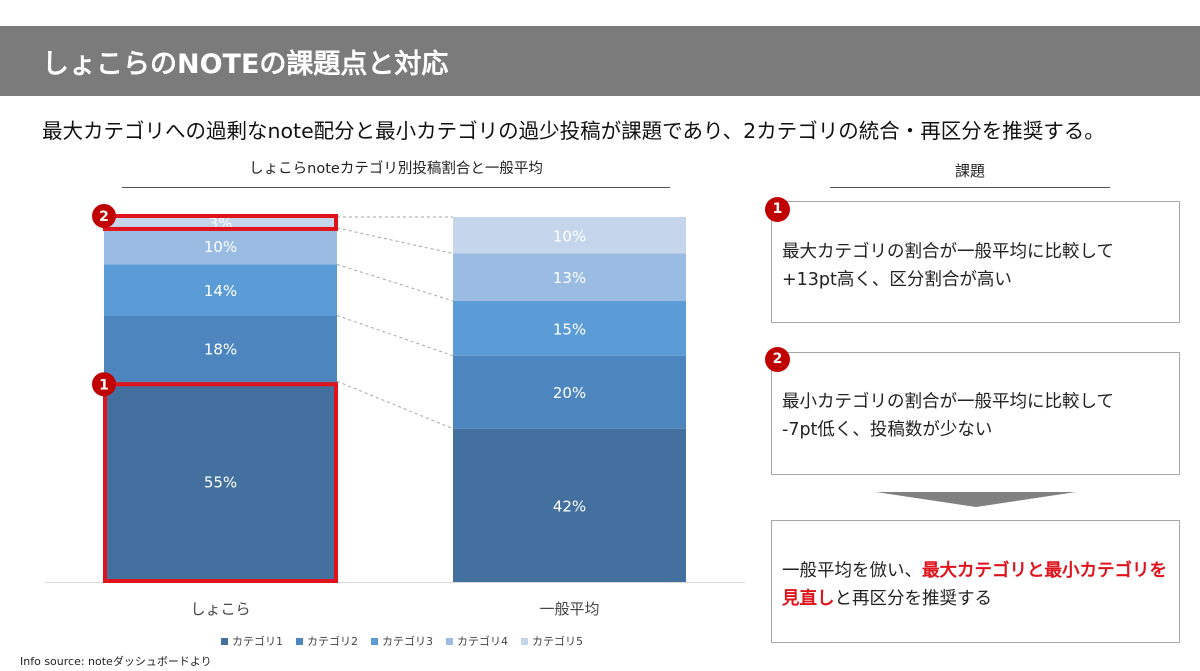  Describe the element at coordinates (777, 359) in the screenshot. I see `issue-2-badge: 2` at that location.